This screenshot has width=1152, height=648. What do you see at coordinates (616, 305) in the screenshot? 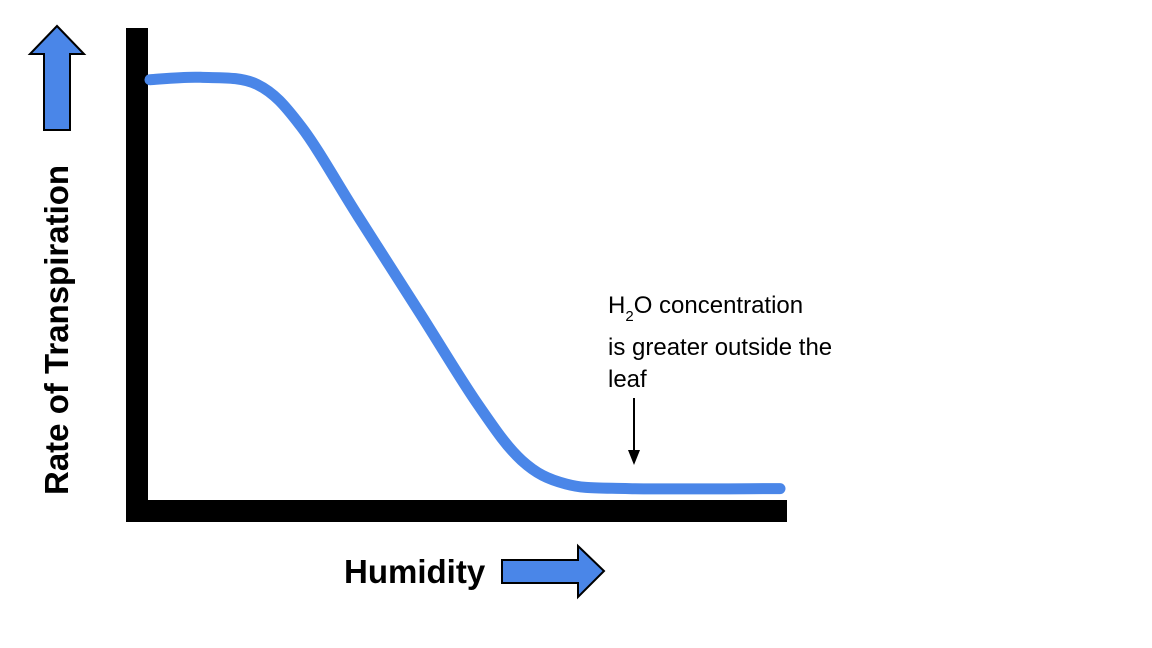
I see `annotation-h: H` at bounding box center [616, 305].